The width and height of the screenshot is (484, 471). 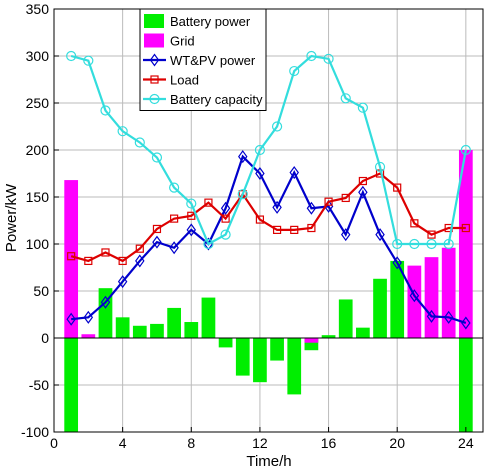 What do you see at coordinates (154, 40) in the screenshot?
I see `legend-swatch-grid` at bounding box center [154, 40].